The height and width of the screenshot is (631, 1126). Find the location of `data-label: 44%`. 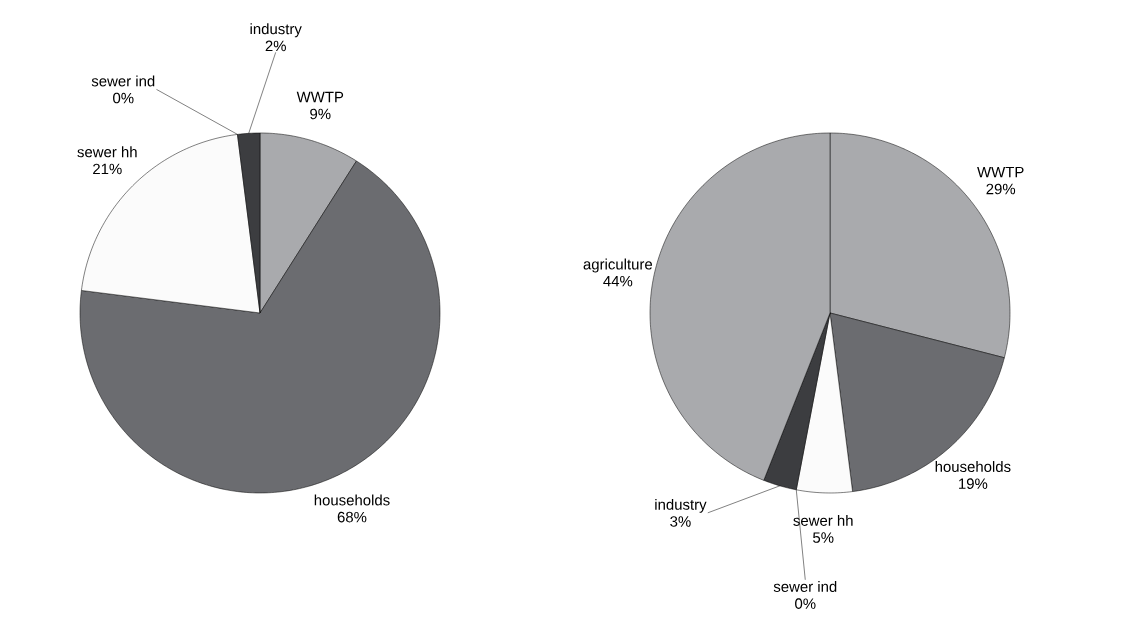

data-label: 44% is located at coordinates (618, 281).